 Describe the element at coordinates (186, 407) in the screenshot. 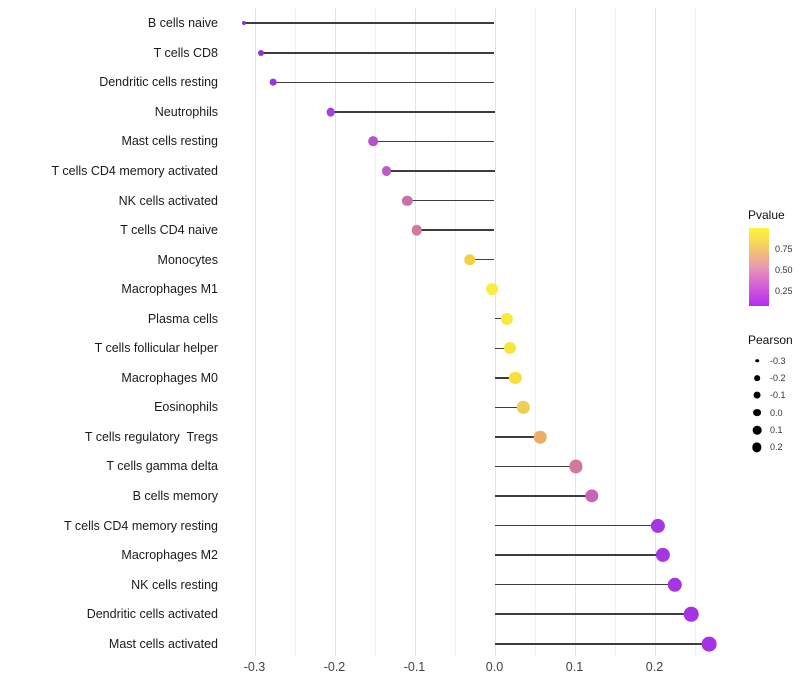

I see `category-label: Eosinophils` at that location.